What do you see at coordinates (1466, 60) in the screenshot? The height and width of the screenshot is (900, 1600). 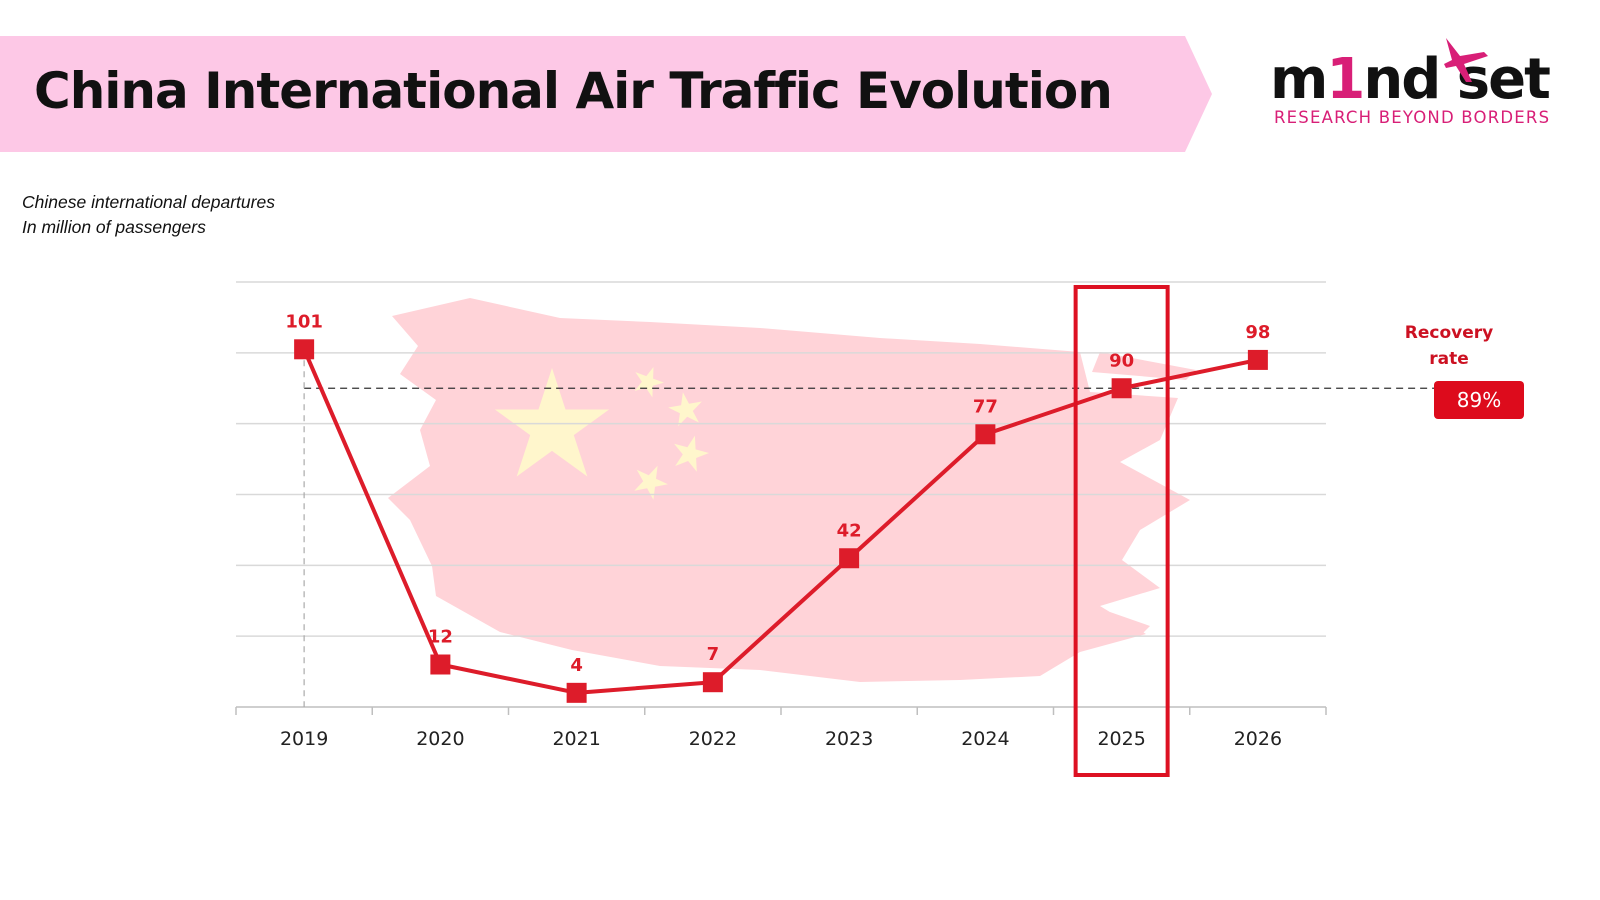 I see `plane-icon` at bounding box center [1466, 60].